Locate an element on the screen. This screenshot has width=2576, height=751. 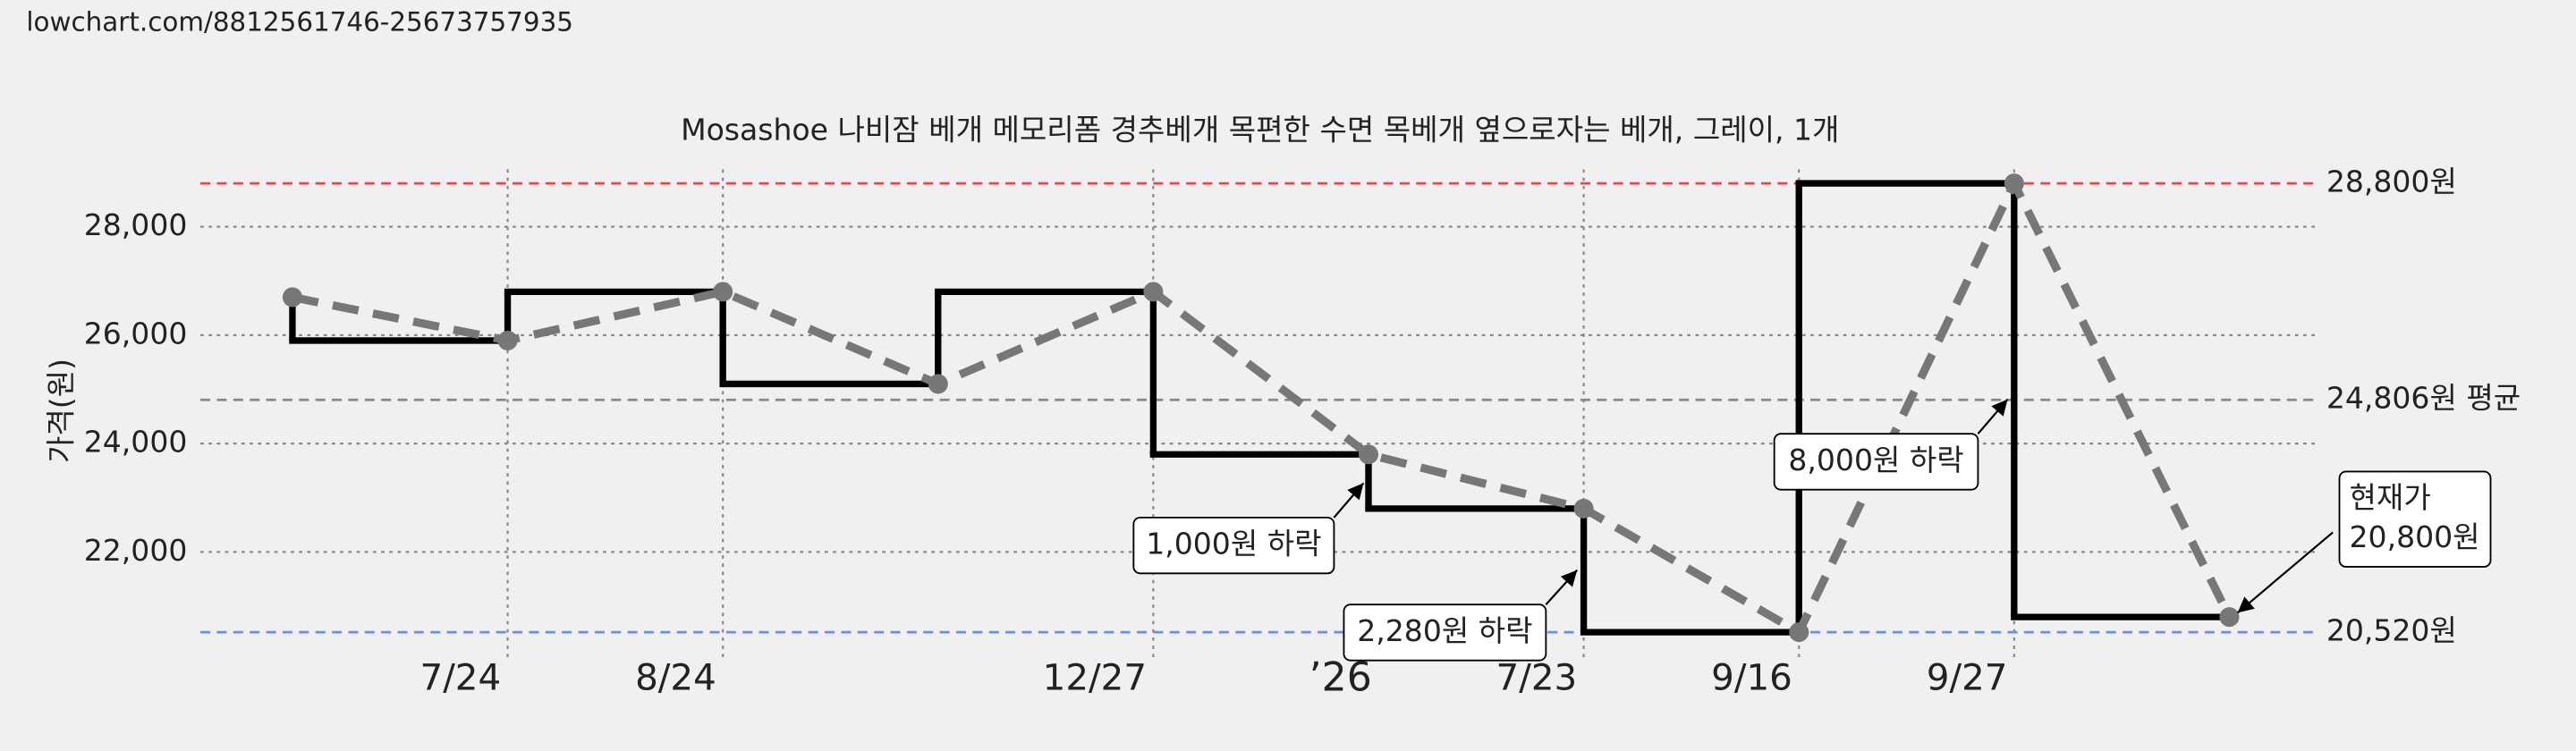
x-tick-label: 9/27 is located at coordinates (1967, 677).